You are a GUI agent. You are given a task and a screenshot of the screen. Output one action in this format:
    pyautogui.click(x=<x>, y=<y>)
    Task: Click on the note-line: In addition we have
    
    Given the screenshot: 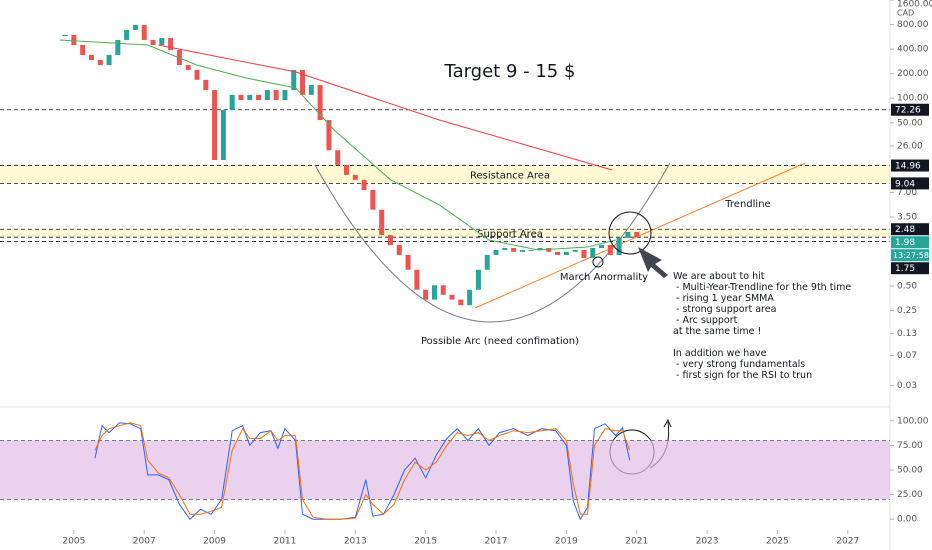 What is the action you would take?
    pyautogui.click(x=720, y=353)
    